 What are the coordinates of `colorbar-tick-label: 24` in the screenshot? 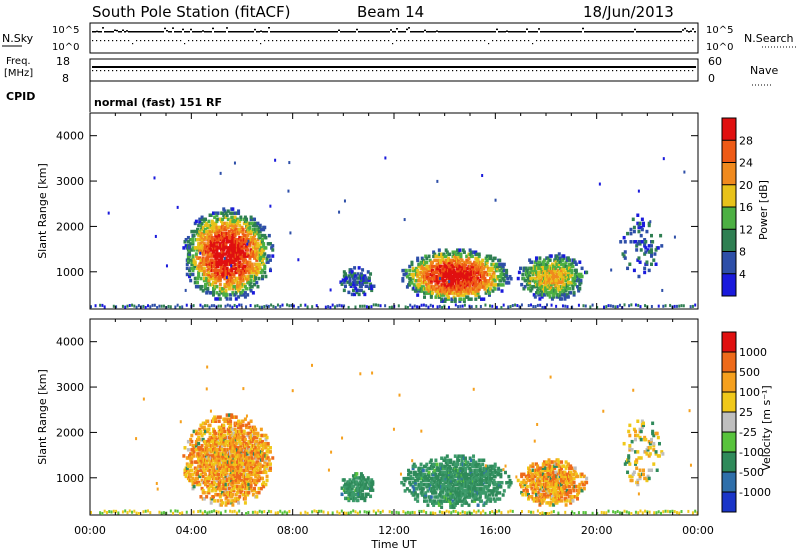 It's located at (746, 163).